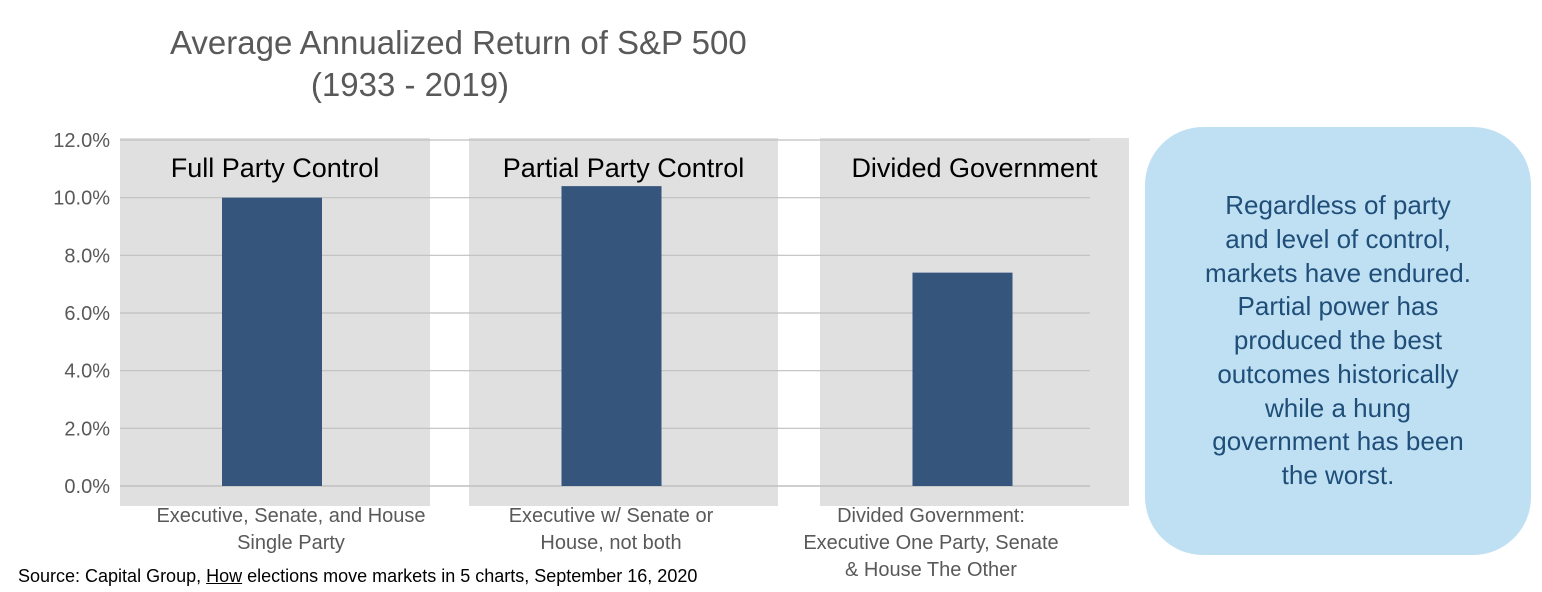  I want to click on y-tick-label: 0.0%, so click(87, 487).